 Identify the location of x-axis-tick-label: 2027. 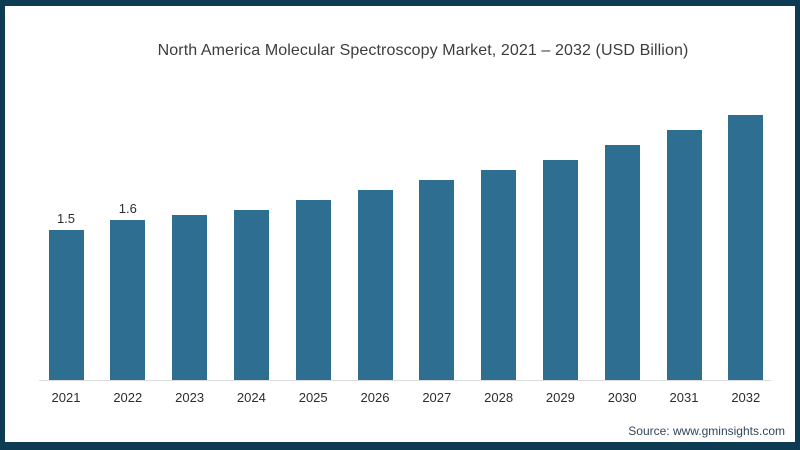
(437, 397).